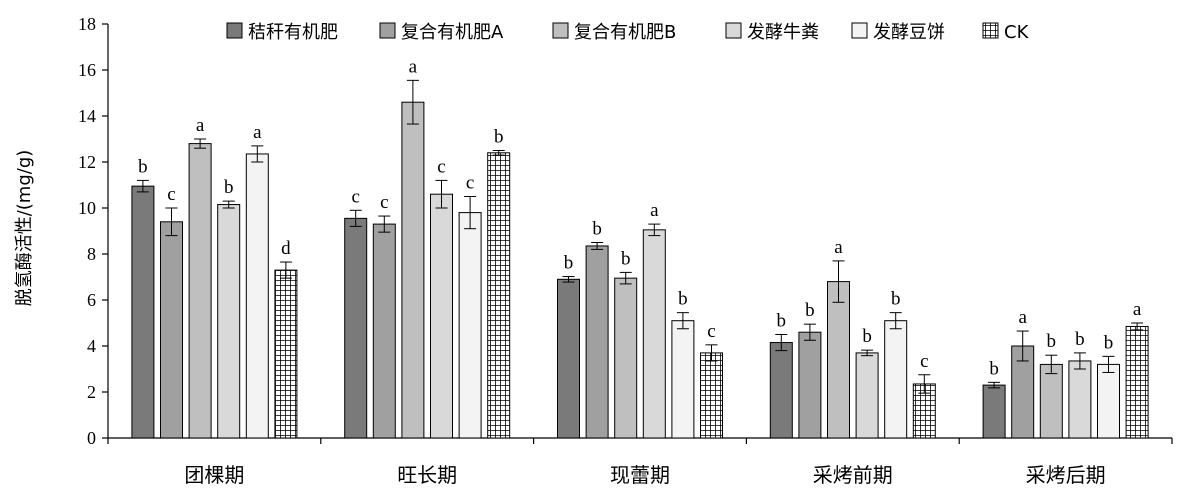  What do you see at coordinates (640, 475) in the screenshot?
I see `x-tick-label: 现蕾期` at bounding box center [640, 475].